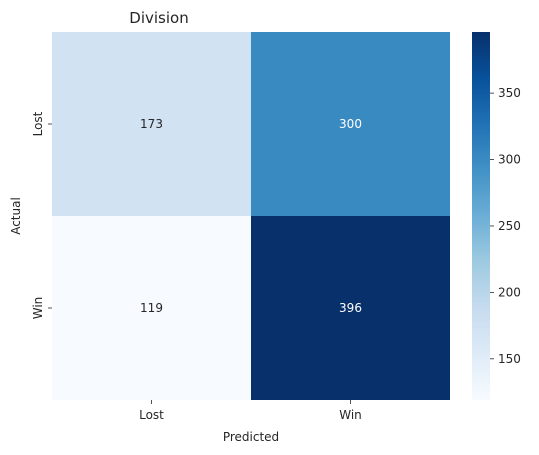 This screenshot has width=539, height=455. Describe the element at coordinates (38, 123) in the screenshot. I see `y-tick-label: Lost` at that location.